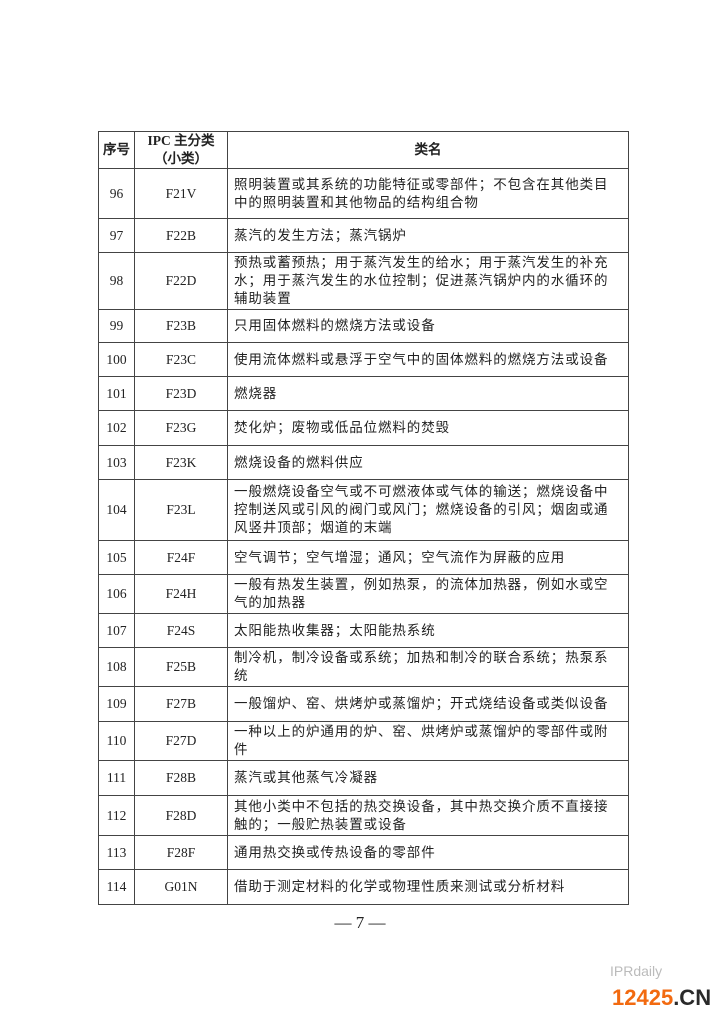 This screenshot has height=1018, width=720. Describe the element at coordinates (181, 462) in the screenshot. I see `row-ipc-code: F23K` at that location.